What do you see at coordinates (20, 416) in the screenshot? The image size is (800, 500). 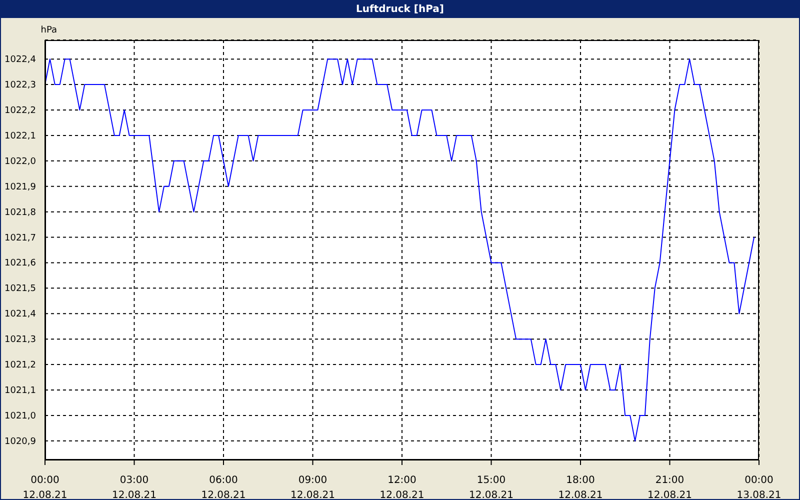 I see `y-tick-label: 1021,0` at bounding box center [20, 416].